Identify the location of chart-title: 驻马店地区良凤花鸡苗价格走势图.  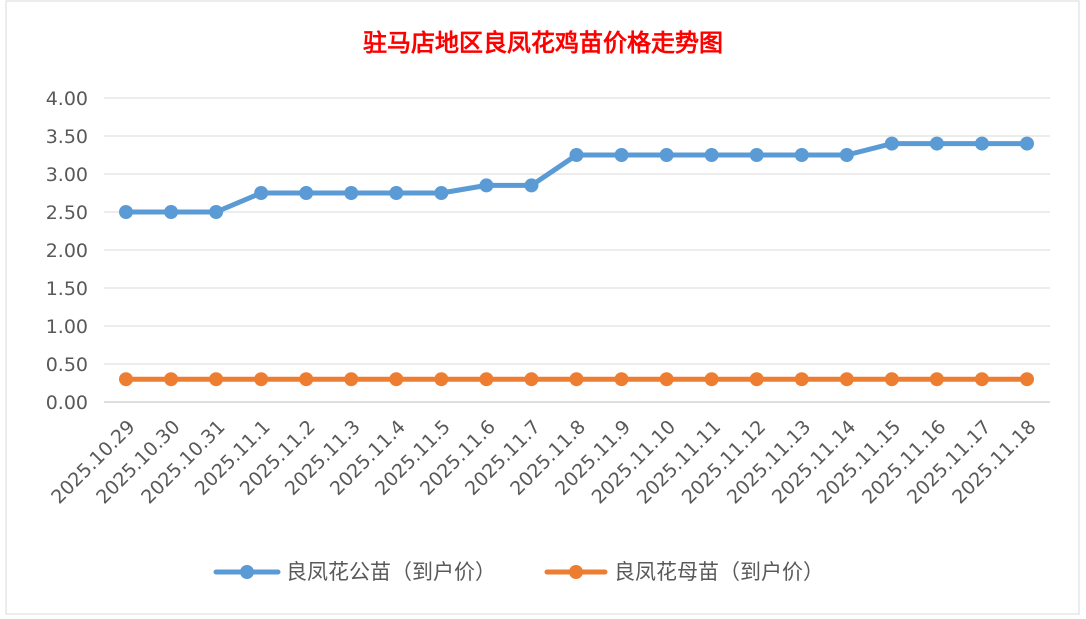
(543, 42).